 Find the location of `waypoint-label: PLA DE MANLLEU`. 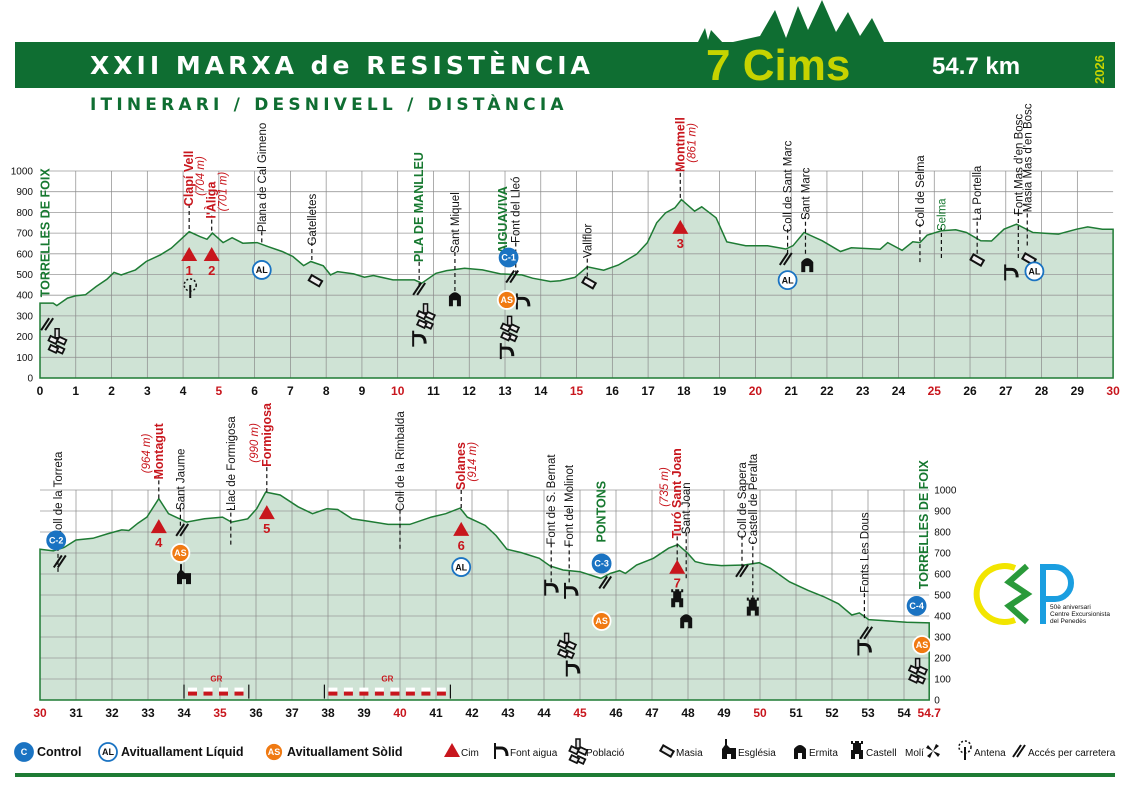

waypoint-label: PLA DE MANLLEU is located at coordinates (419, 207).